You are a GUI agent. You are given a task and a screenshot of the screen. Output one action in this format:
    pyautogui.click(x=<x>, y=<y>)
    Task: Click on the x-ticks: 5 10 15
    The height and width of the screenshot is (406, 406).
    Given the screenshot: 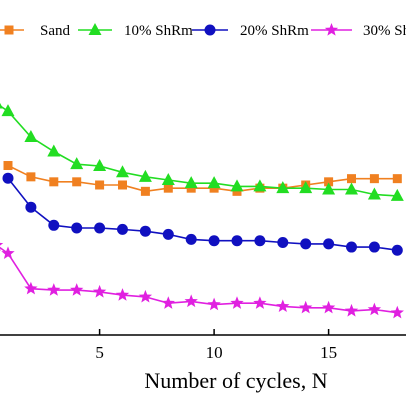 What is the action you would take?
    pyautogui.click(x=216, y=345)
    